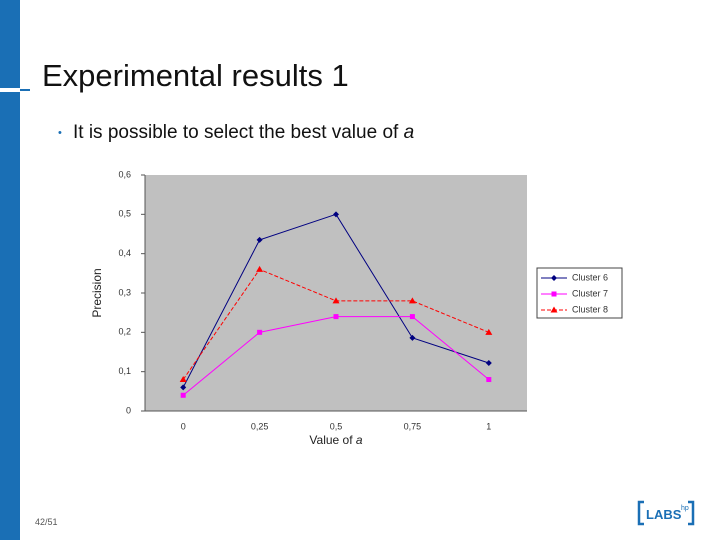  Describe the element at coordinates (590, 277) in the screenshot. I see `legend-label: Cluster 6` at that location.